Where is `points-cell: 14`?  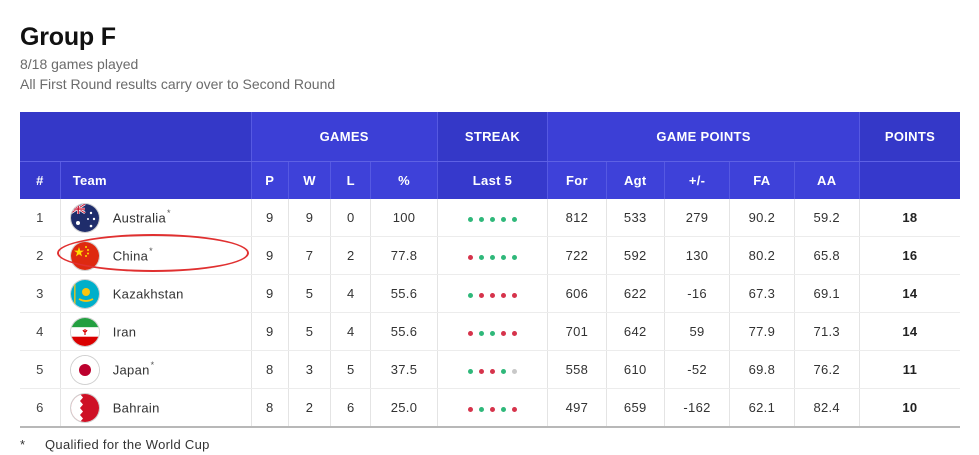
points-cell: 14 is located at coordinates (909, 293).